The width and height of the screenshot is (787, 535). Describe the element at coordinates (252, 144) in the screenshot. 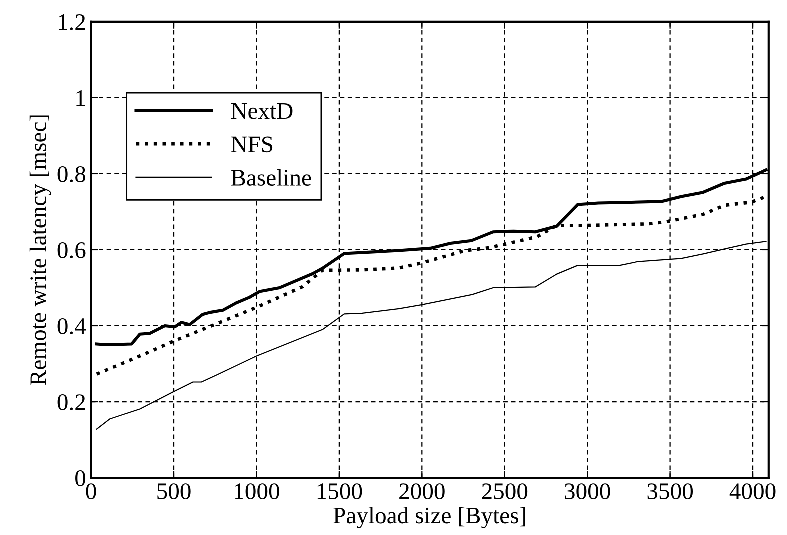

I see `legend-label: NFS` at that location.